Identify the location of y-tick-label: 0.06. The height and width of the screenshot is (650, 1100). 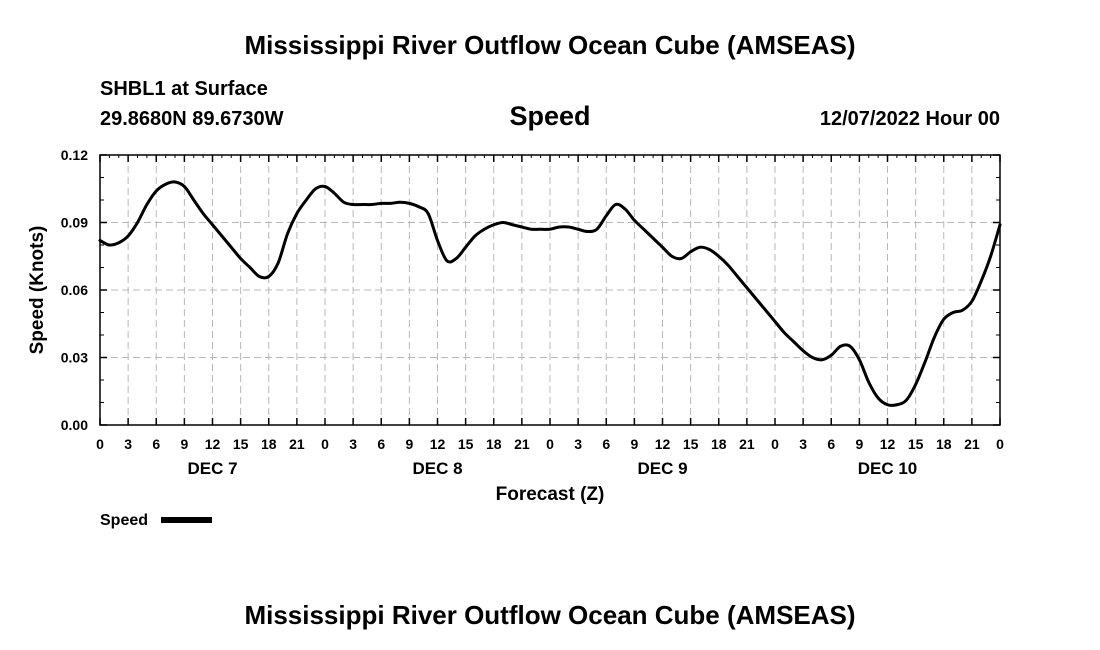
(74, 290).